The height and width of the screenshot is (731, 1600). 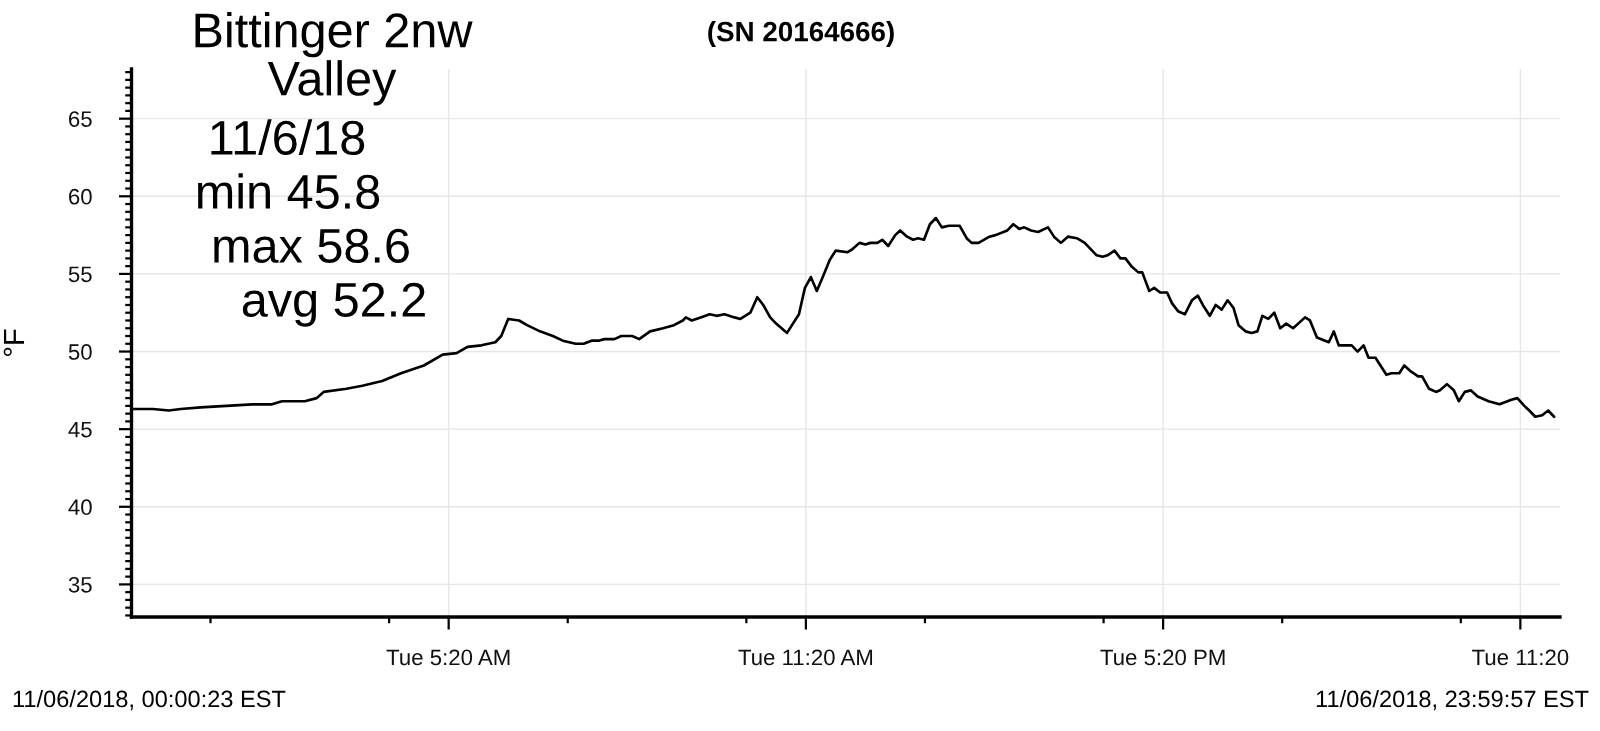 I want to click on annotation: avg 52.2, so click(x=333, y=304).